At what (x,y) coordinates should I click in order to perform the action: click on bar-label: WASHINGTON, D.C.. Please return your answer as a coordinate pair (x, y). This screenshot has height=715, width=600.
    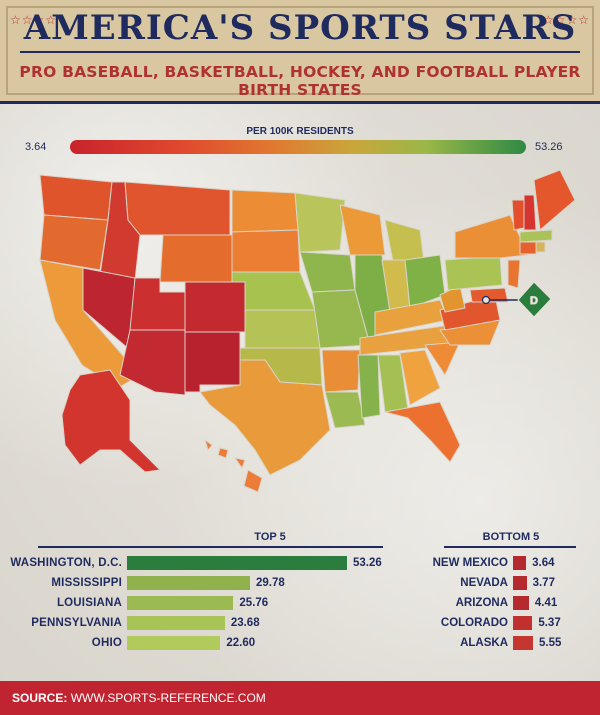
    Looking at the image, I should click on (66, 563).